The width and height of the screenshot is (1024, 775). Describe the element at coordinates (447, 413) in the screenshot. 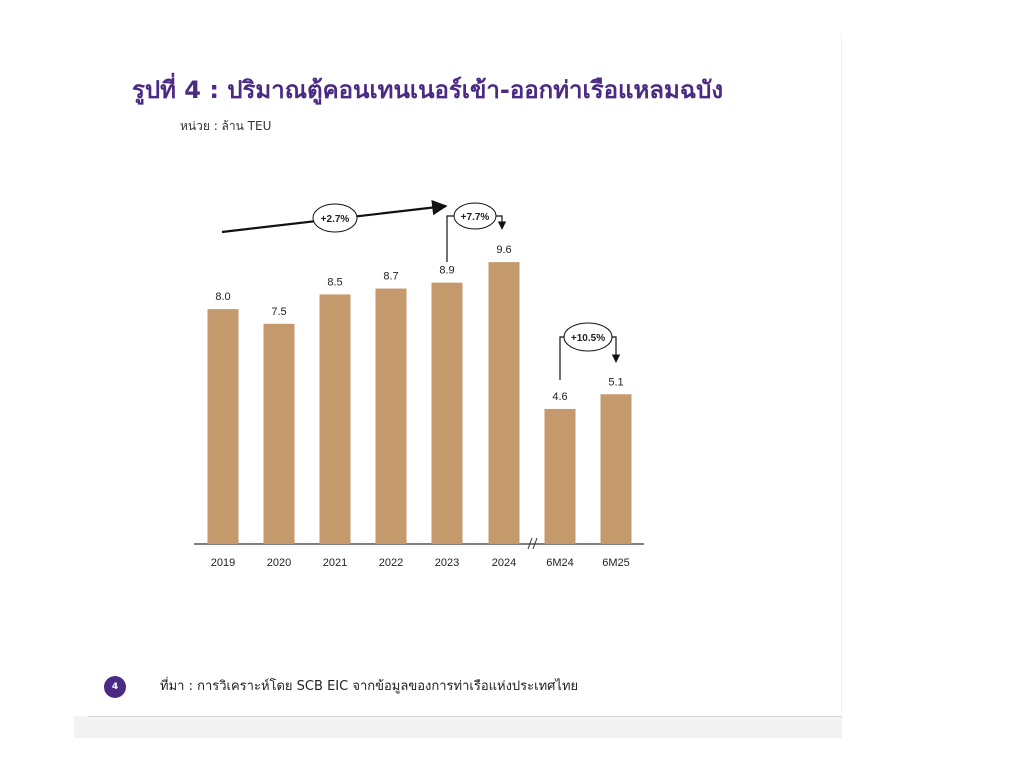

I see `bar-2023` at that location.